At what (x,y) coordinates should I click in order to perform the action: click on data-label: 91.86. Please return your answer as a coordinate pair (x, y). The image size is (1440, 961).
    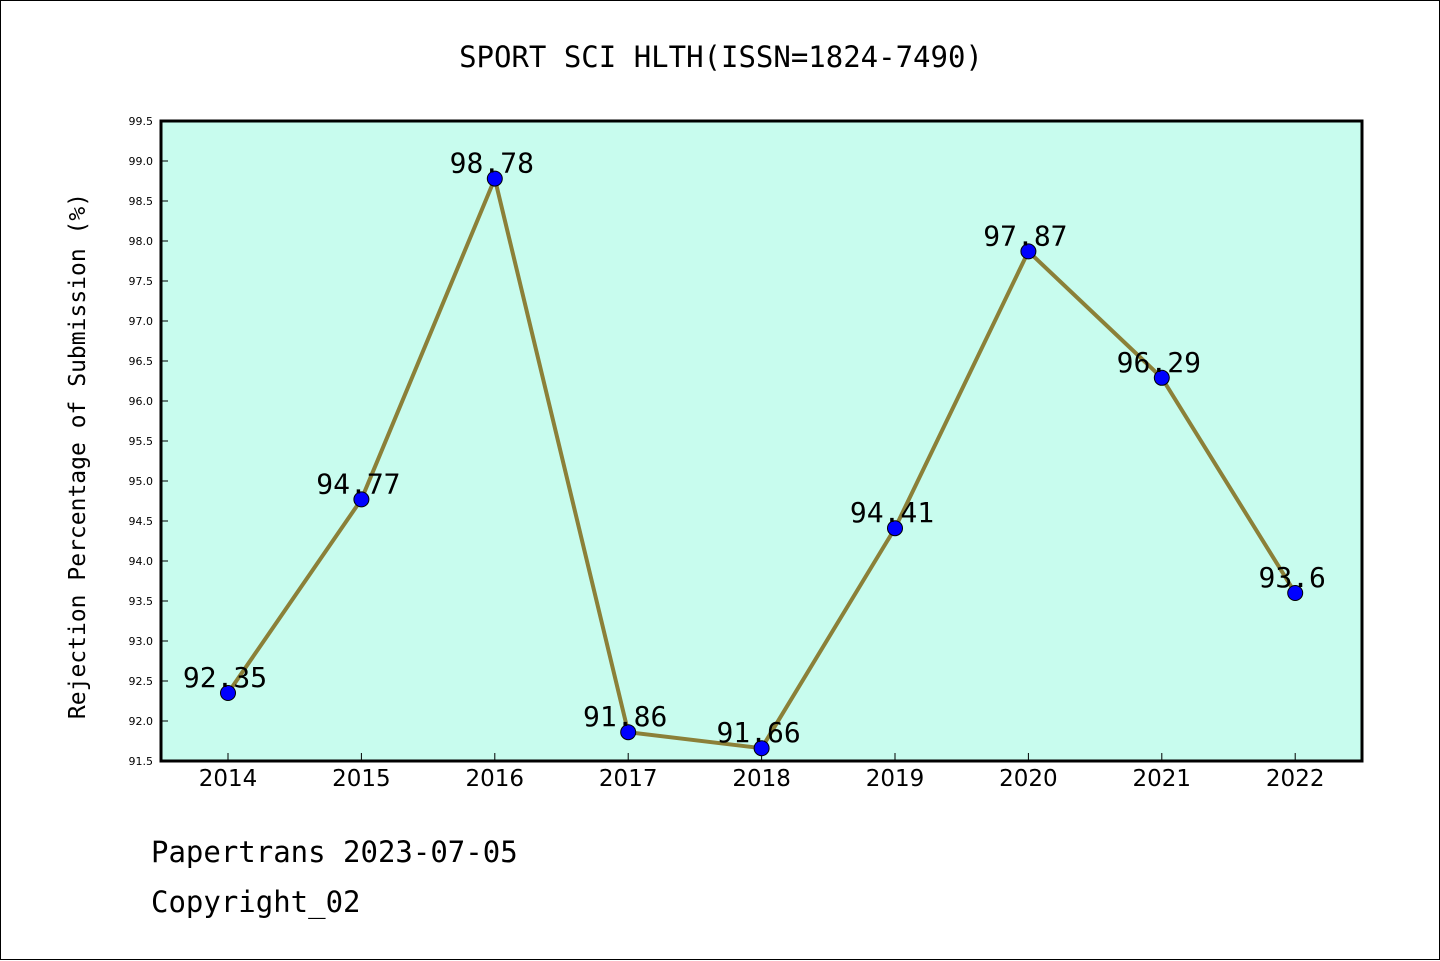
    Looking at the image, I should click on (625, 716).